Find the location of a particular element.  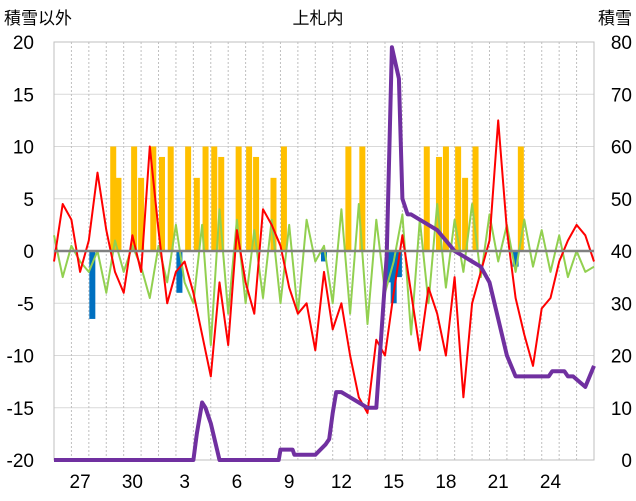

right-tick-label: 0 is located at coordinates (626, 461).